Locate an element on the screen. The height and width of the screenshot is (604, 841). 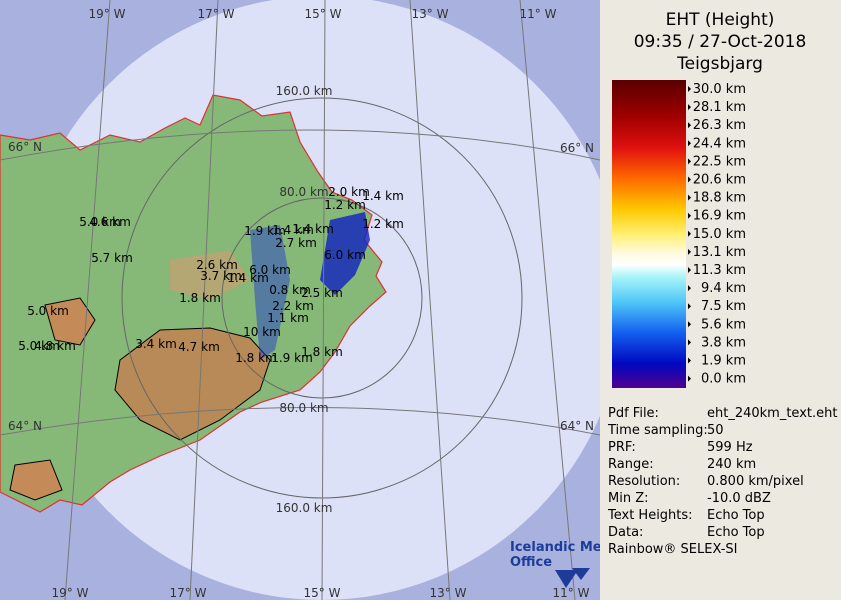
legend-label: 15.0 km is located at coordinates (719, 234).